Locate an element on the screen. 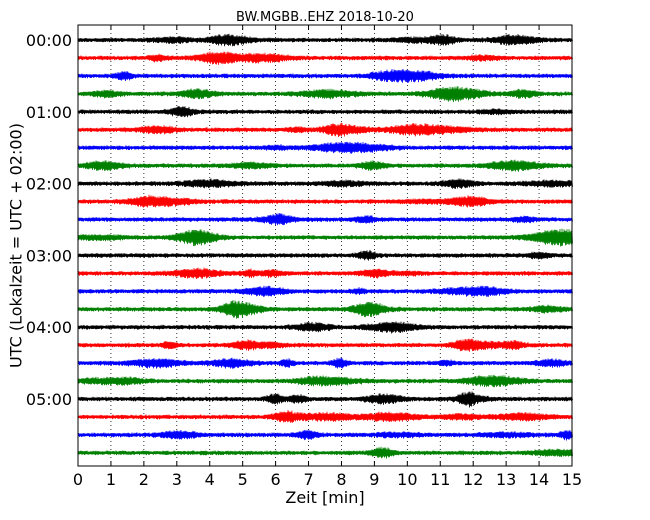 The height and width of the screenshot is (520, 650). x-axis-label: Zeit [min] is located at coordinates (324, 497).